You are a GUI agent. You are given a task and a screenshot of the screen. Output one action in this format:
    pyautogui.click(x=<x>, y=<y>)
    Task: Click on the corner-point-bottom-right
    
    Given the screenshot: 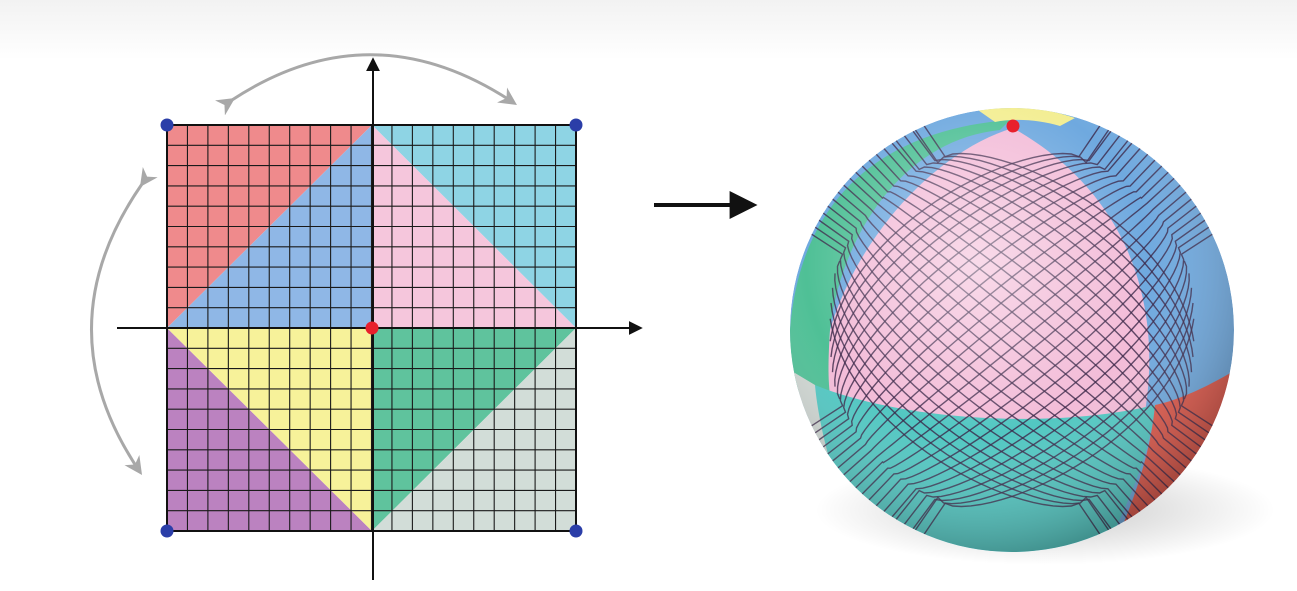 What is the action you would take?
    pyautogui.click(x=576, y=531)
    